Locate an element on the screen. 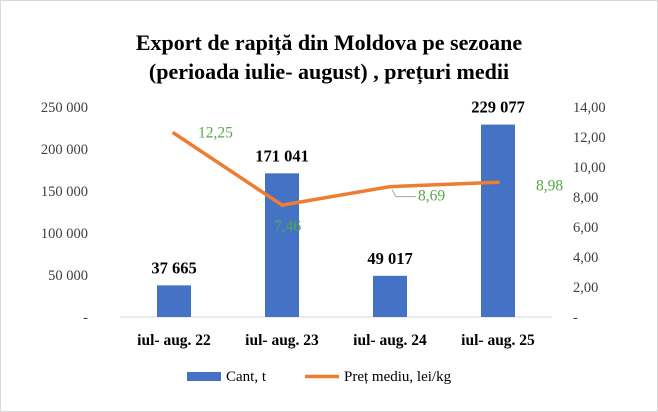 The image size is (658, 412). bar-data-label: 49 017 is located at coordinates (389, 258).